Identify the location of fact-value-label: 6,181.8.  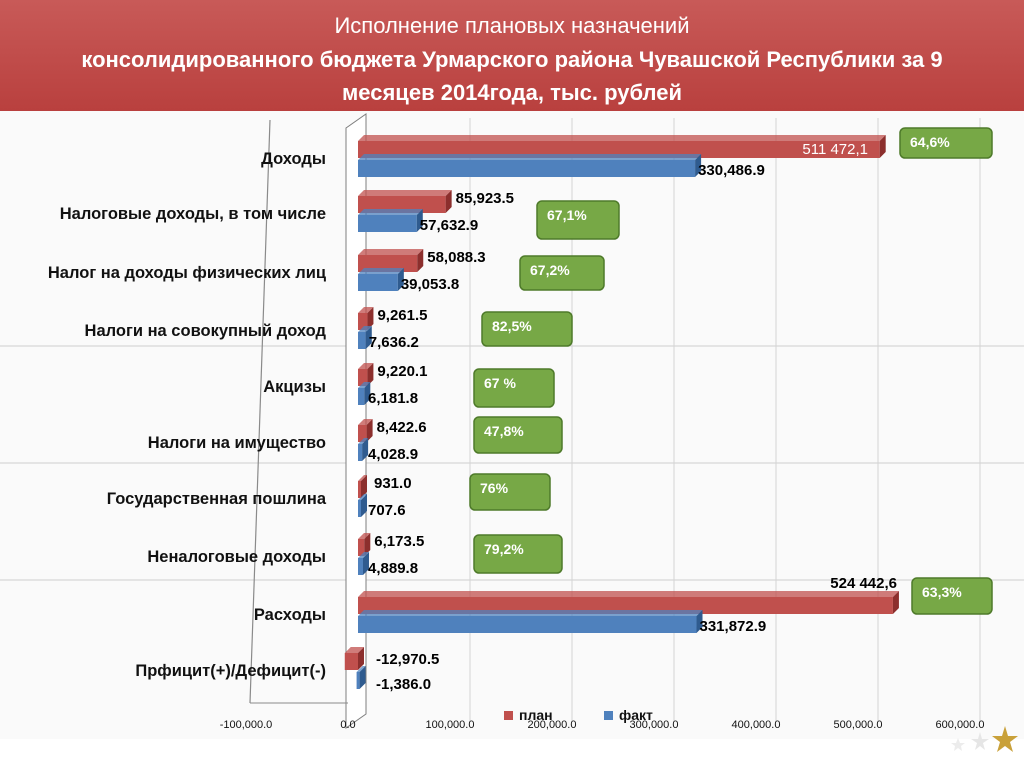
(393, 398).